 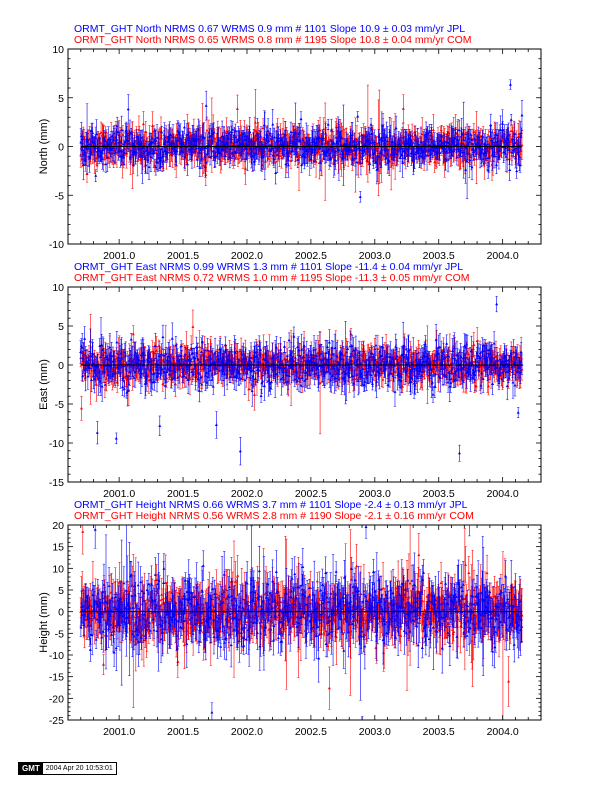 I want to click on y-tick-label: -5, so click(x=59, y=634).